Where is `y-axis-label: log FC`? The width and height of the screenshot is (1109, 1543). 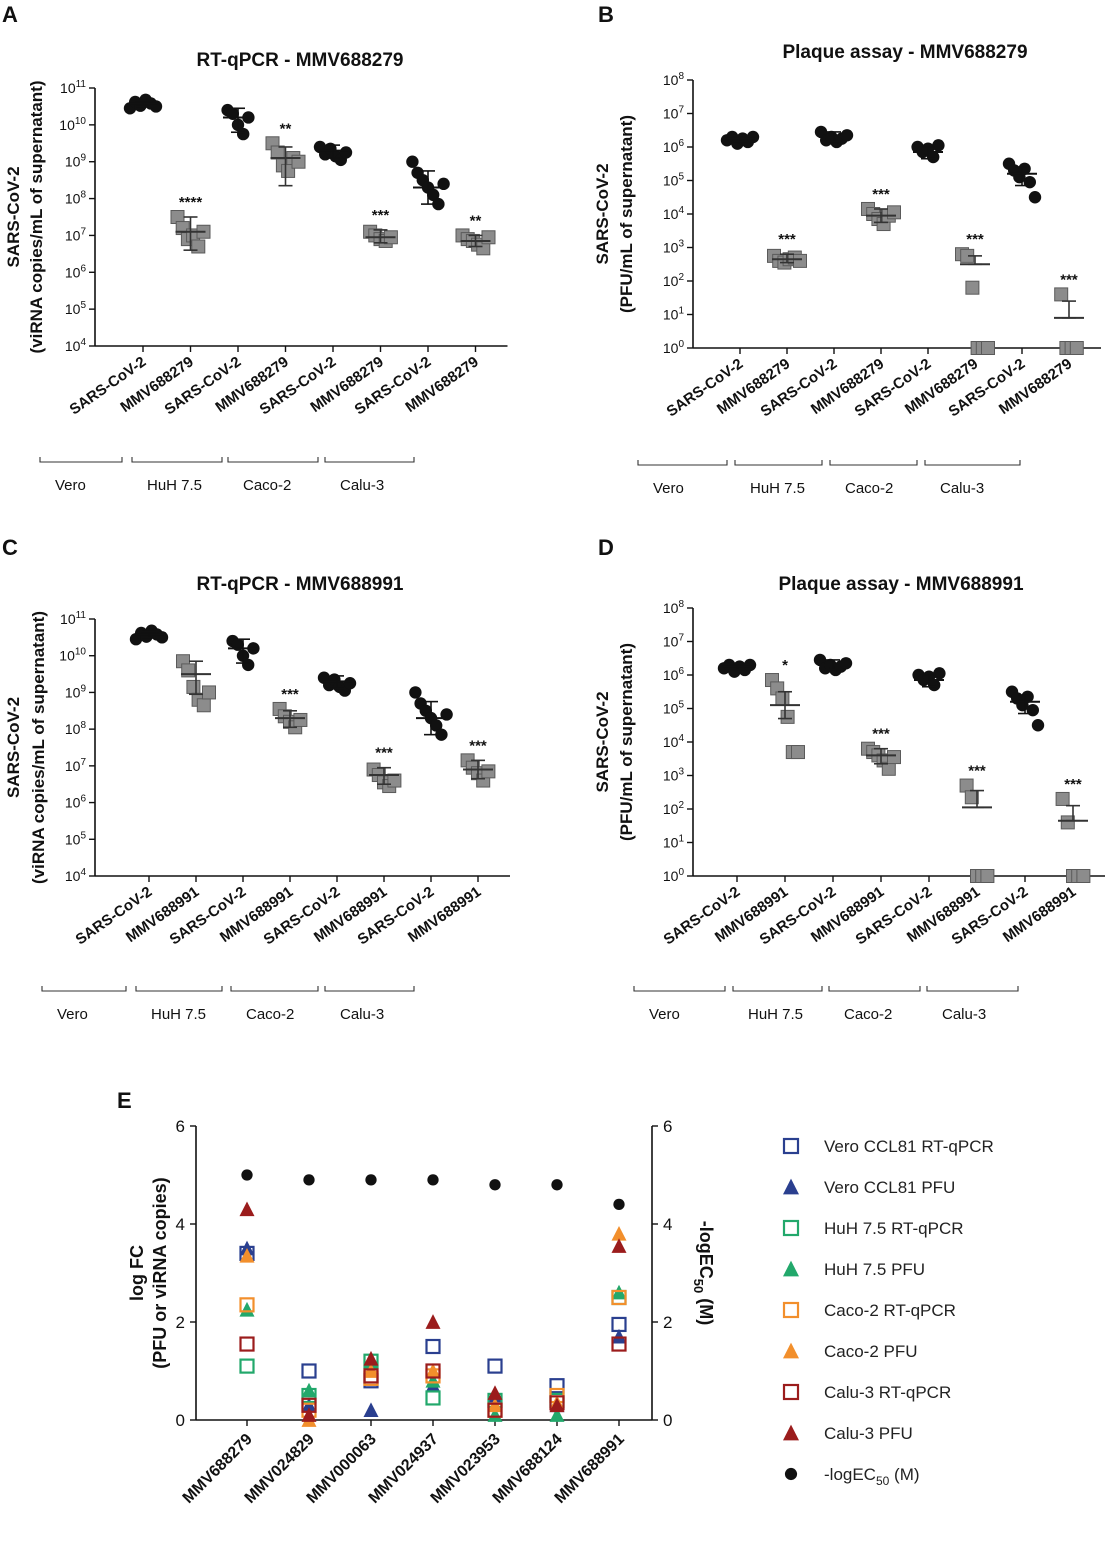
y-axis-label: log FC is located at coordinates (137, 1273).